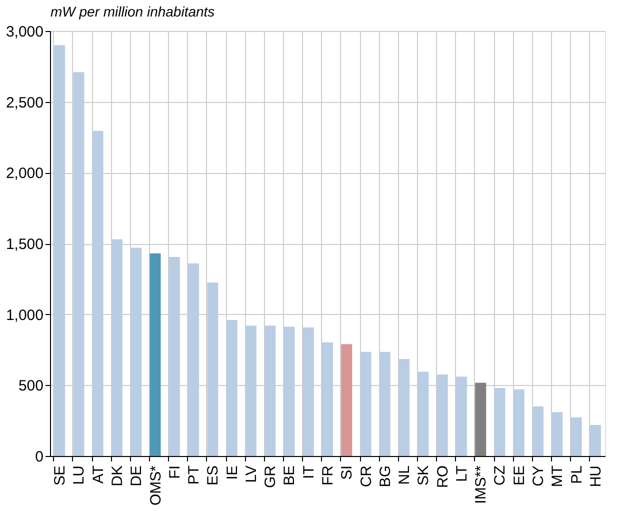  Describe the element at coordinates (366, 476) in the screenshot. I see `x-tick-label: CR` at that location.